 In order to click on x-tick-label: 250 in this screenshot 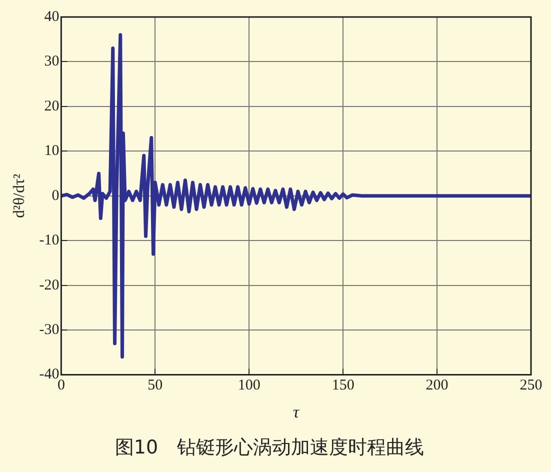, I will do `click(531, 386)`.